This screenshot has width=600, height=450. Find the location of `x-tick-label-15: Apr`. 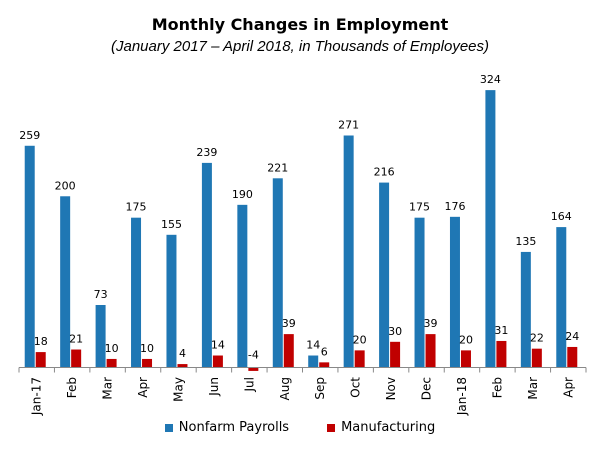

x-tick-label-15: Apr is located at coordinates (568, 387).